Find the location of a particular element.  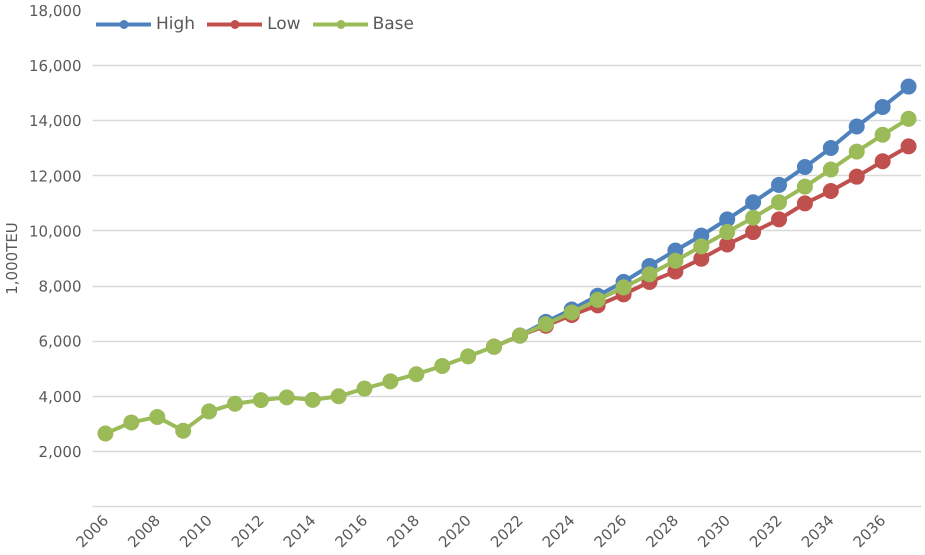

legend-label: Base is located at coordinates (393, 24).